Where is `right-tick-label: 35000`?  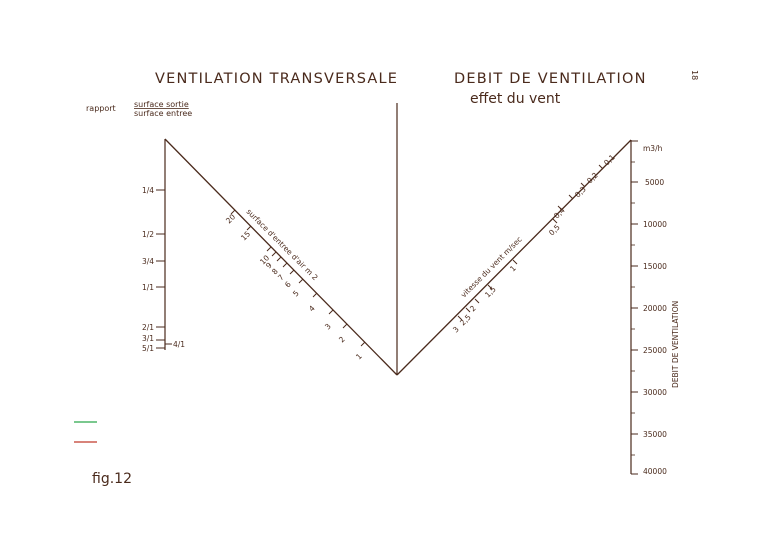 right-tick-label: 35000 is located at coordinates (655, 434).